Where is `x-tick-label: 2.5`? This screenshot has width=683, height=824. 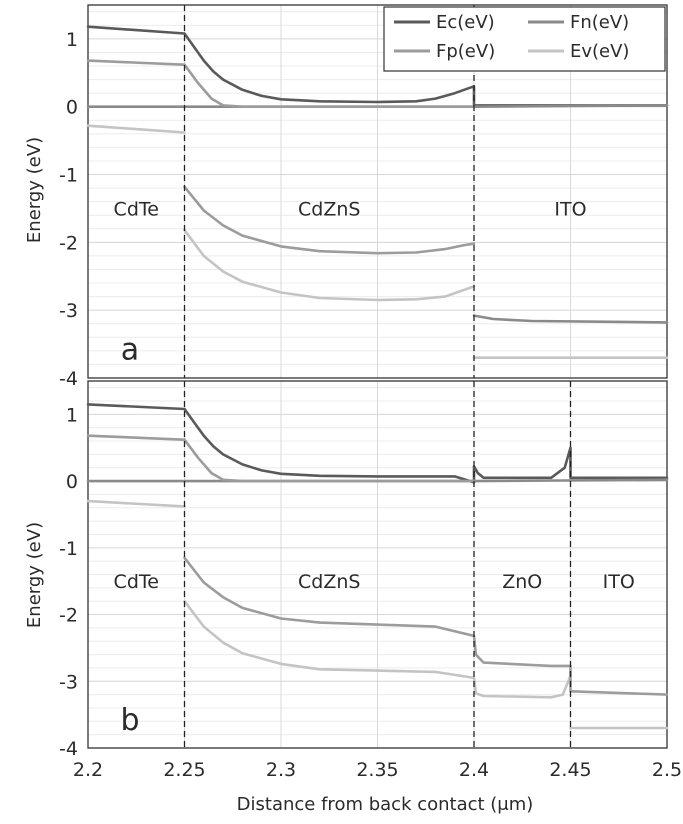 x-tick-label: 2.5 is located at coordinates (667, 770).